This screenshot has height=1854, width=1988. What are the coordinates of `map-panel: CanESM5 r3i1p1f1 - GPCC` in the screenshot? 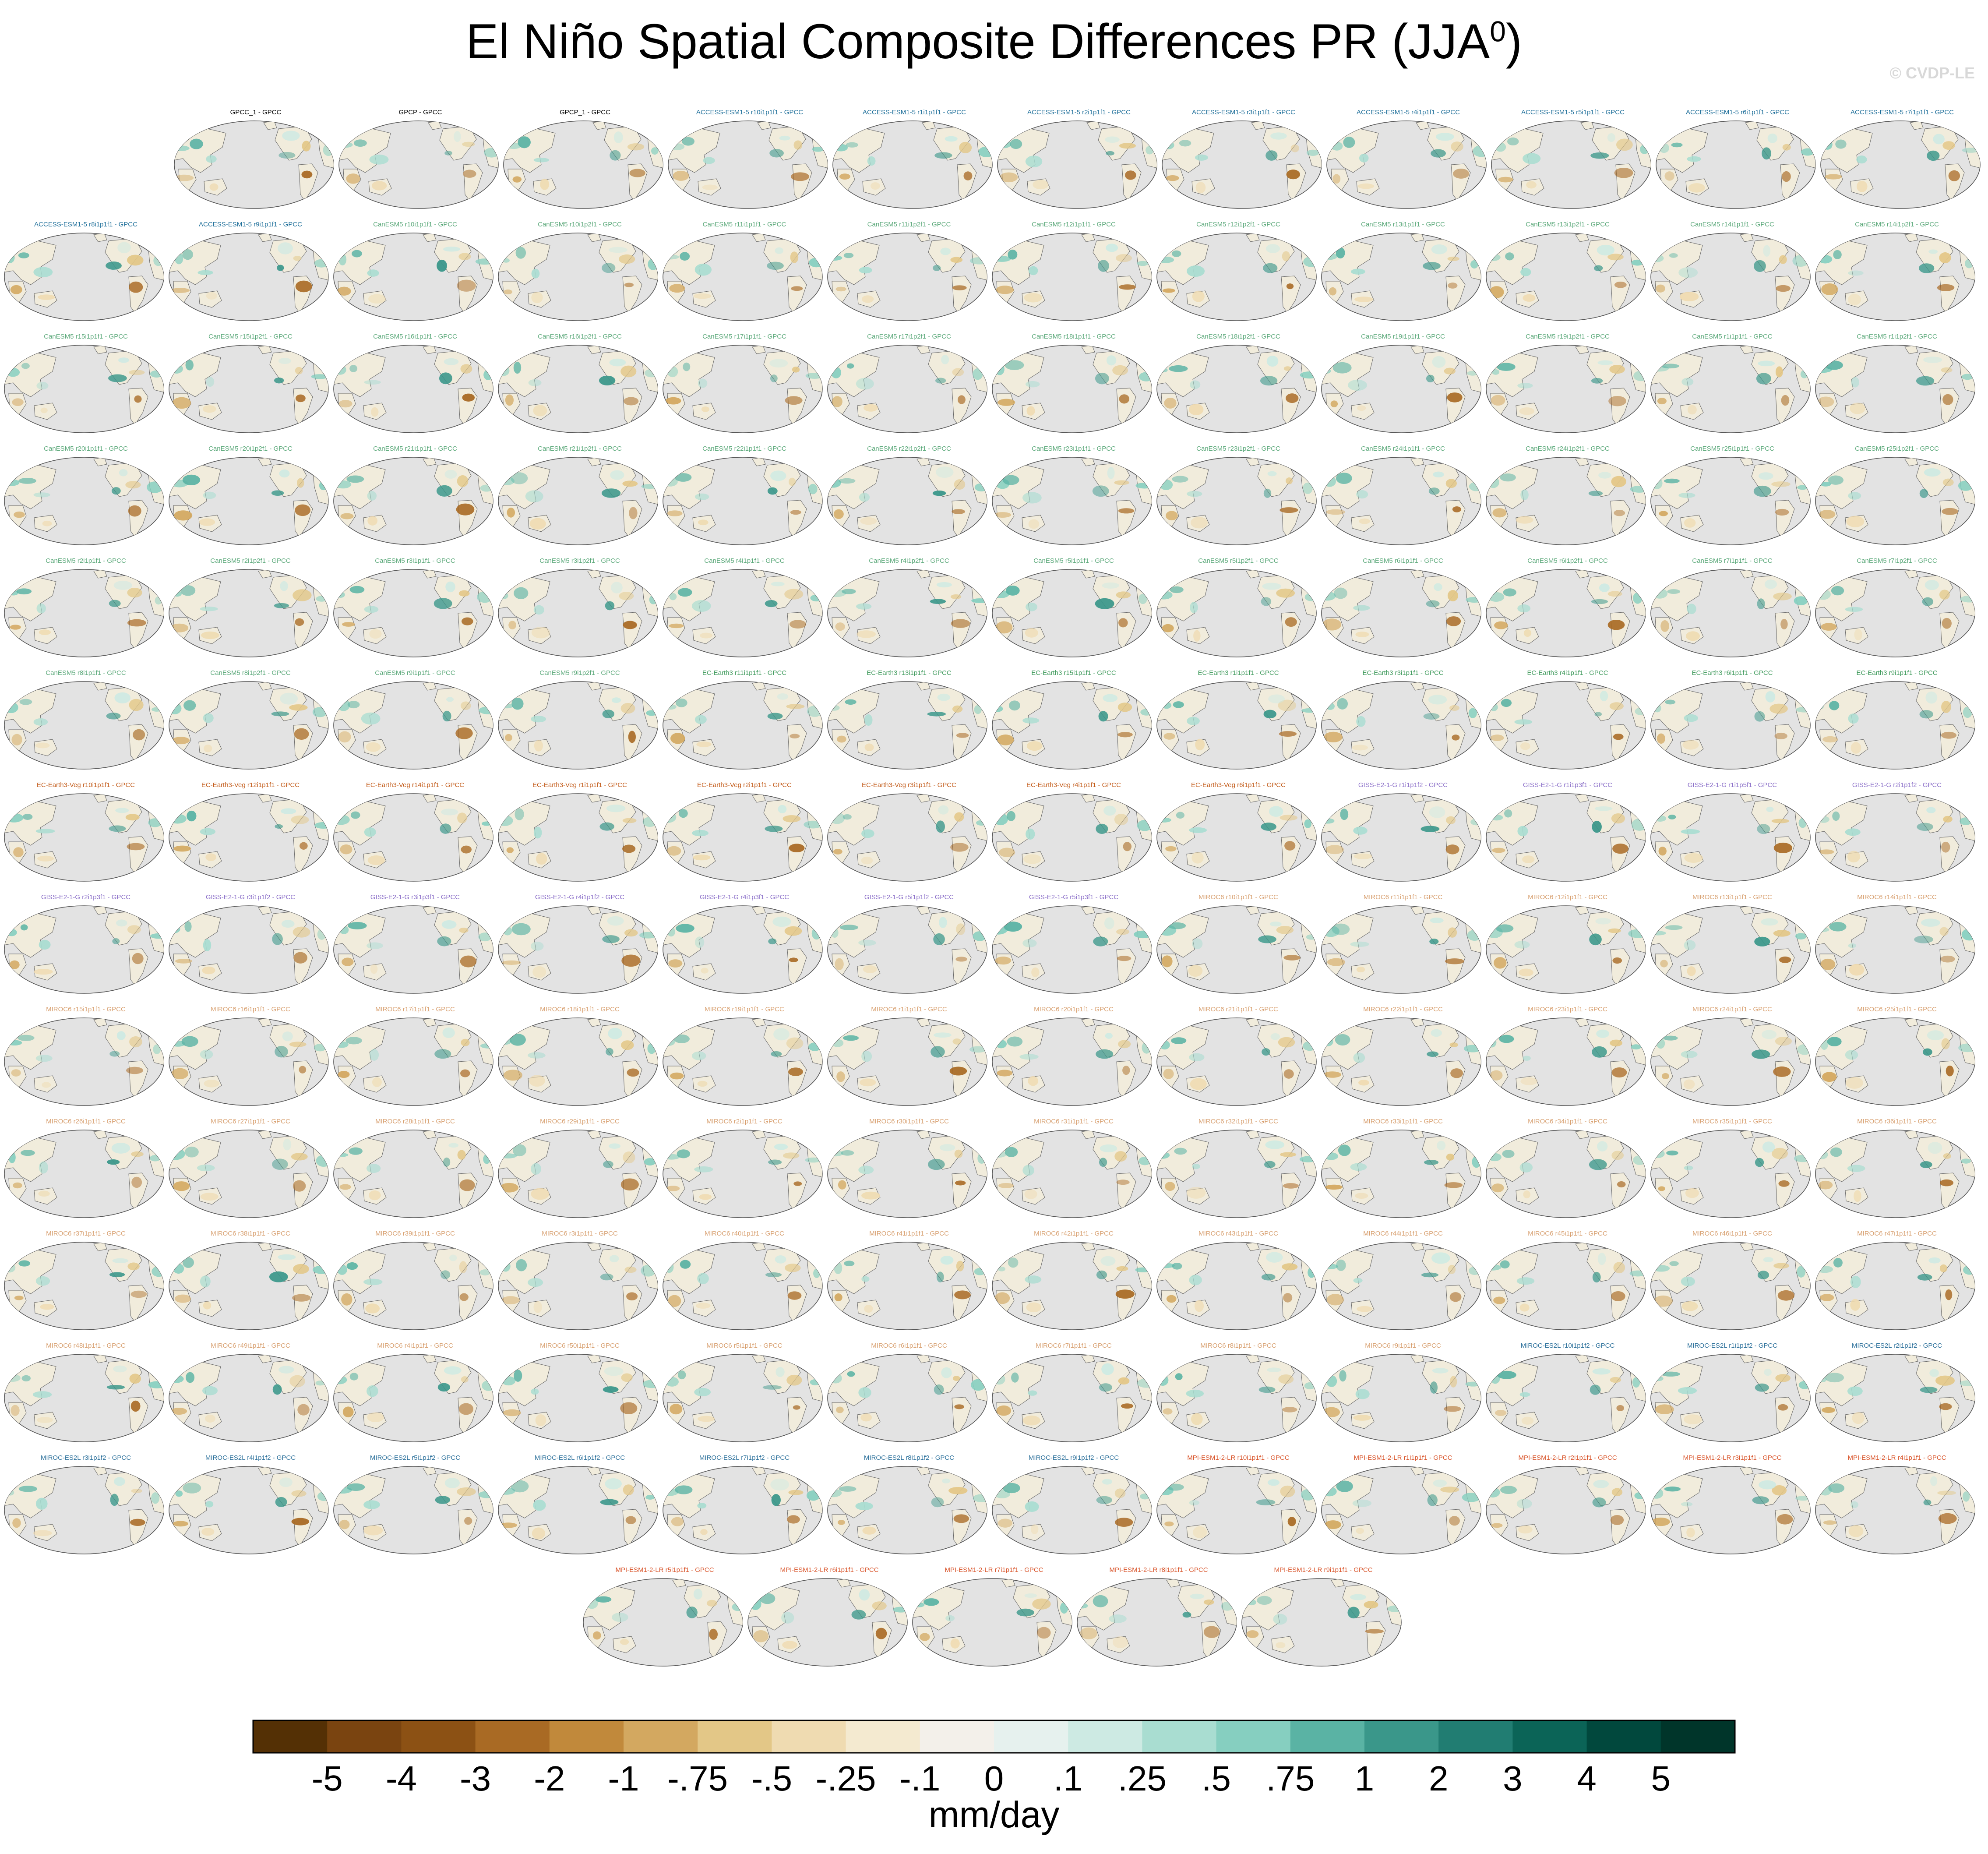 It's located at (415, 612).